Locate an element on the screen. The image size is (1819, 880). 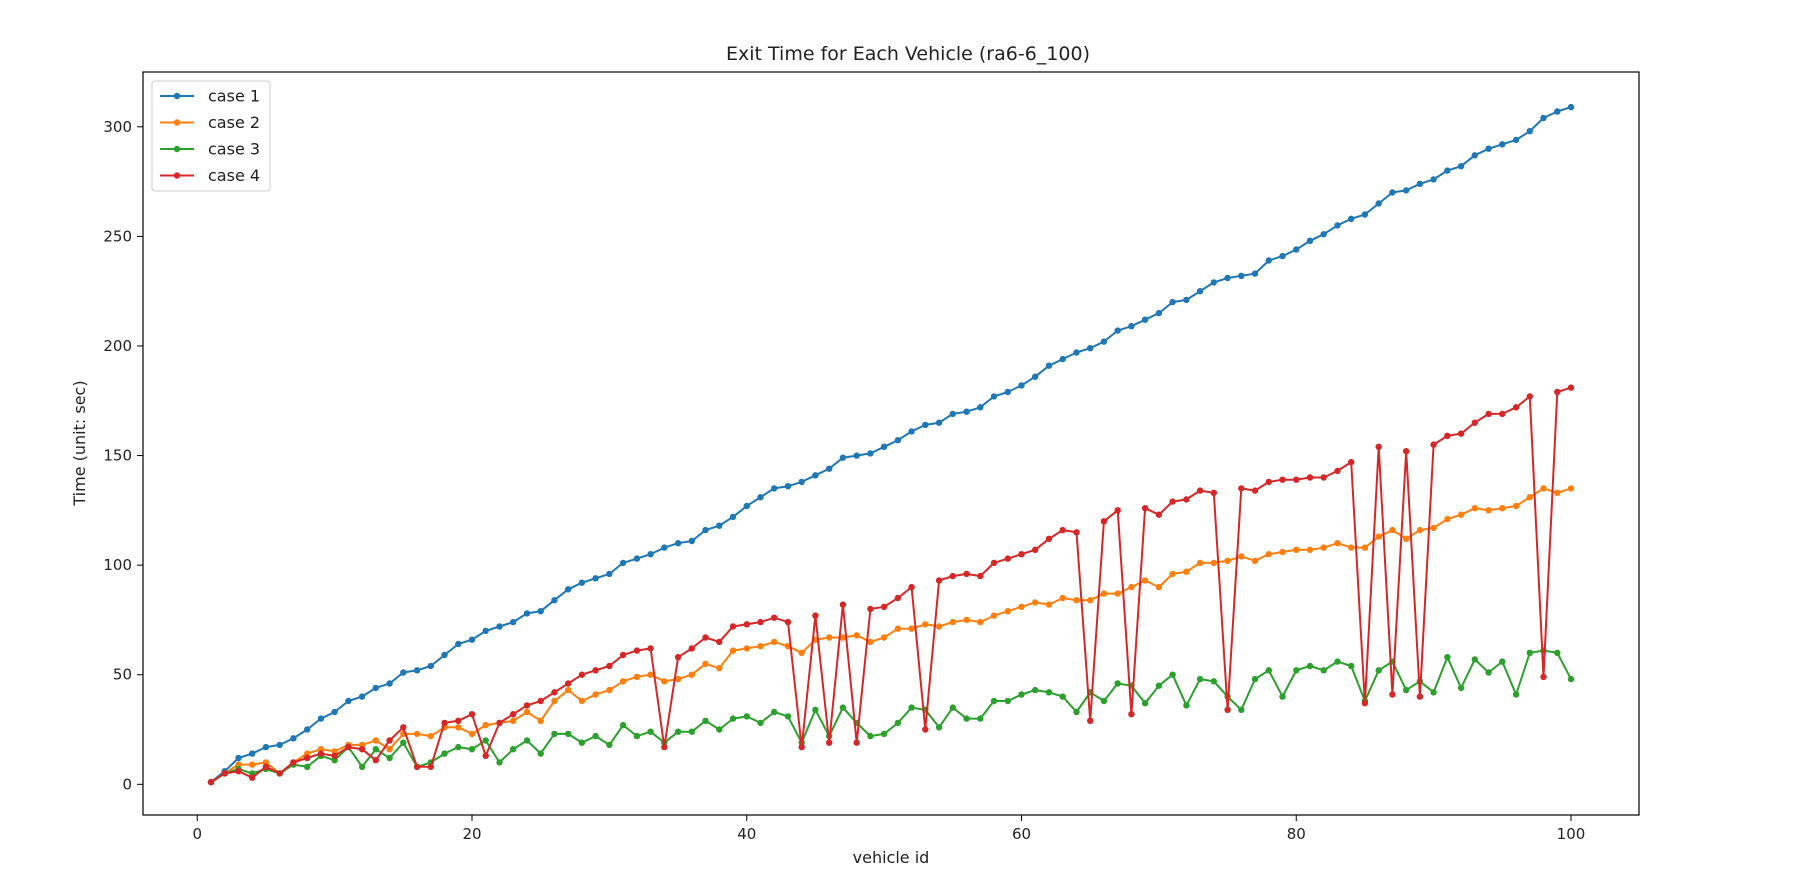
chart-title: Exit Time for Each Vehicle (ra6-6_100) is located at coordinates (908, 54).